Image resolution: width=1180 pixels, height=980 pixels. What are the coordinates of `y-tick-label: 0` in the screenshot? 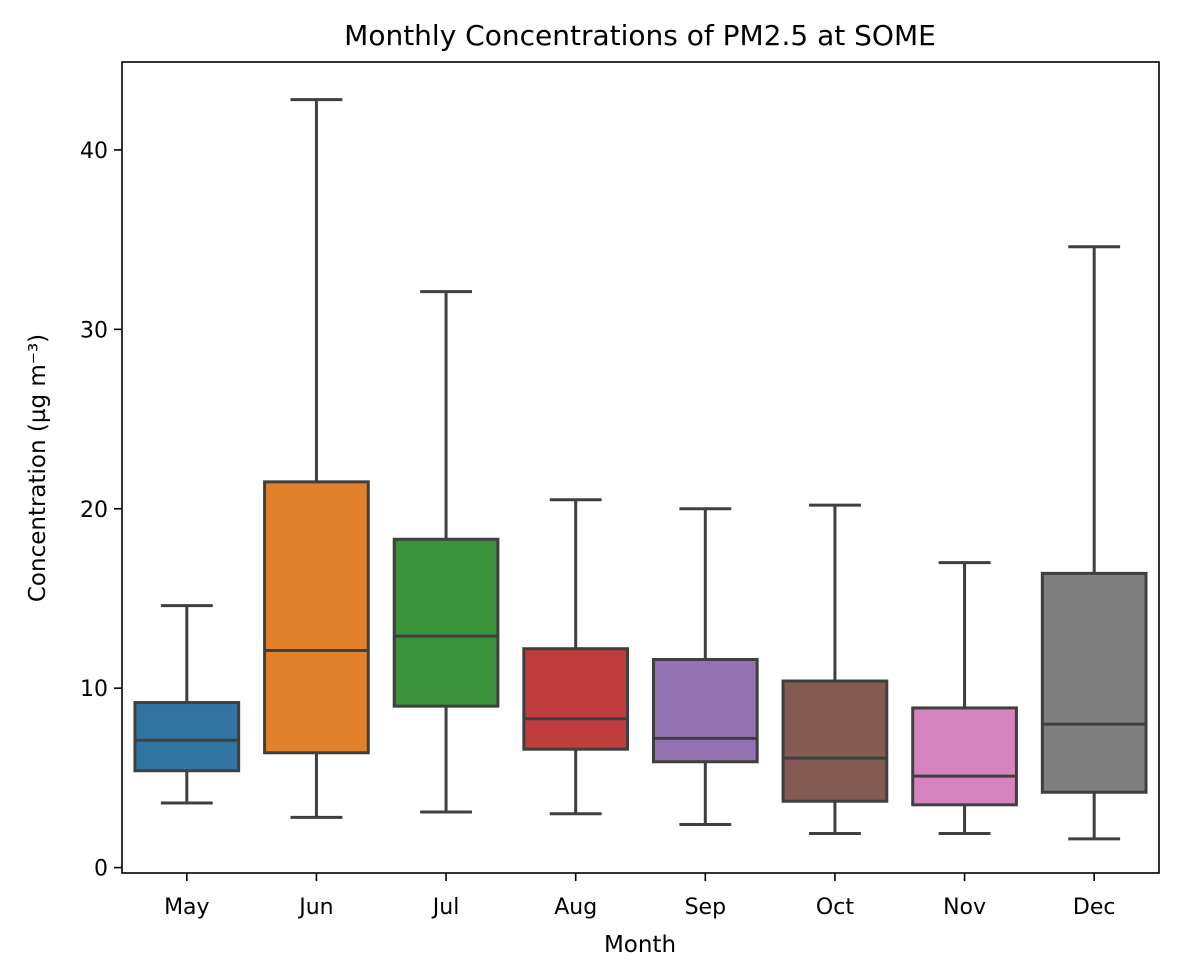 It's located at (101, 869).